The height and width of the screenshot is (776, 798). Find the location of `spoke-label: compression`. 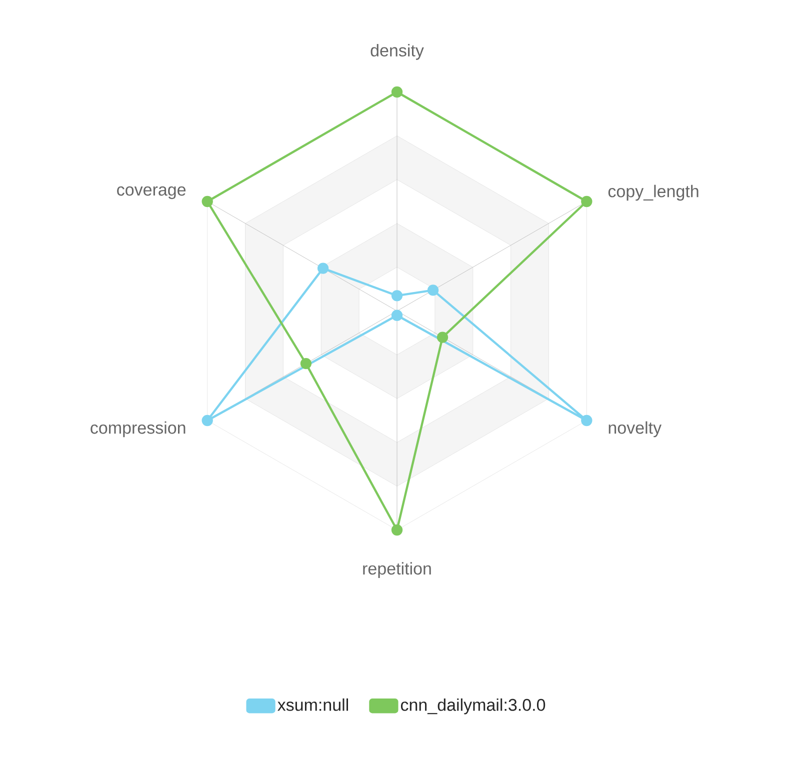

spoke-label: compression is located at coordinates (138, 429).